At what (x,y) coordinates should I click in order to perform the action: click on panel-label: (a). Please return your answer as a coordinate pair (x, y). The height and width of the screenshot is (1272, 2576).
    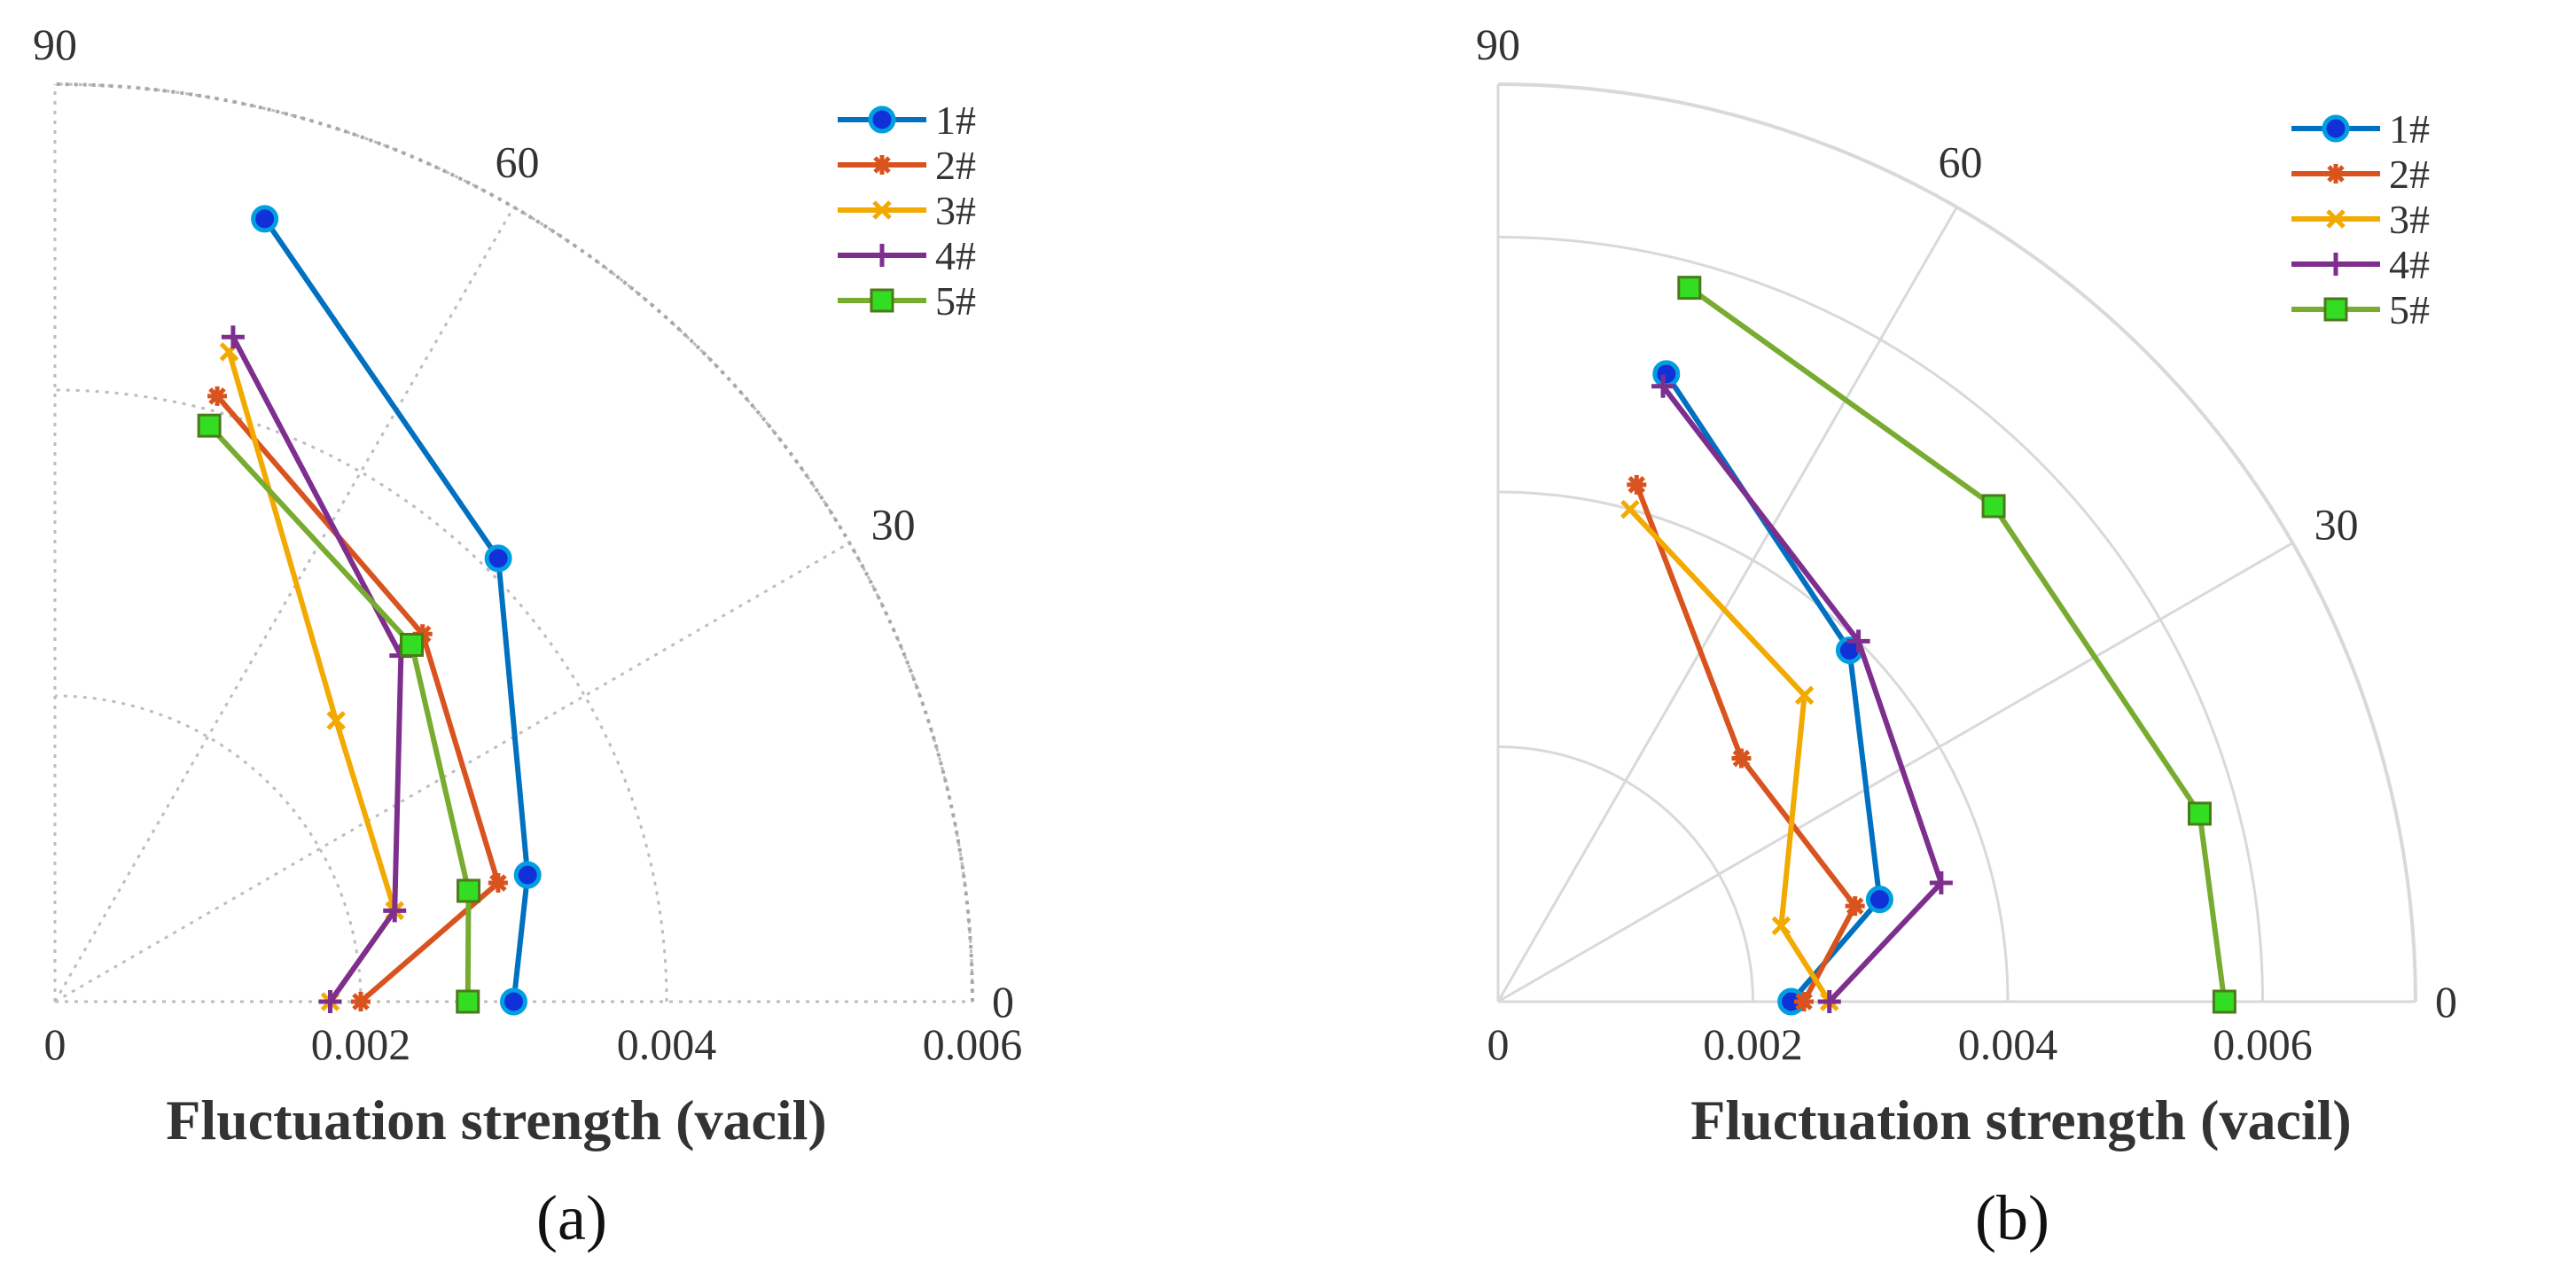
    Looking at the image, I should click on (571, 1217).